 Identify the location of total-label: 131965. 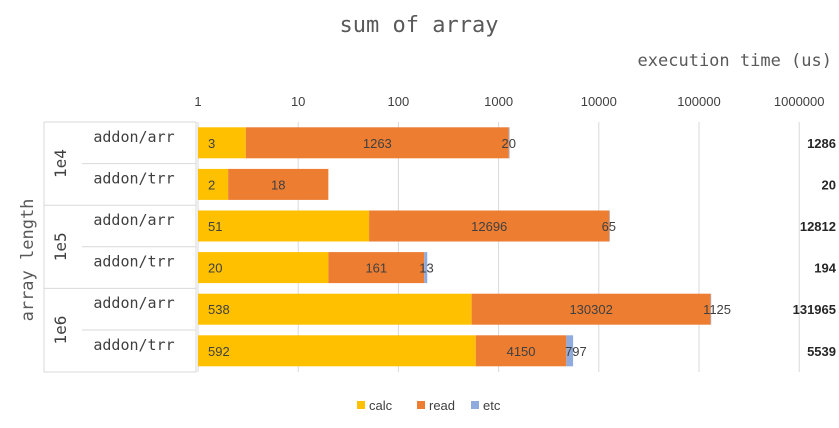
(814, 309).